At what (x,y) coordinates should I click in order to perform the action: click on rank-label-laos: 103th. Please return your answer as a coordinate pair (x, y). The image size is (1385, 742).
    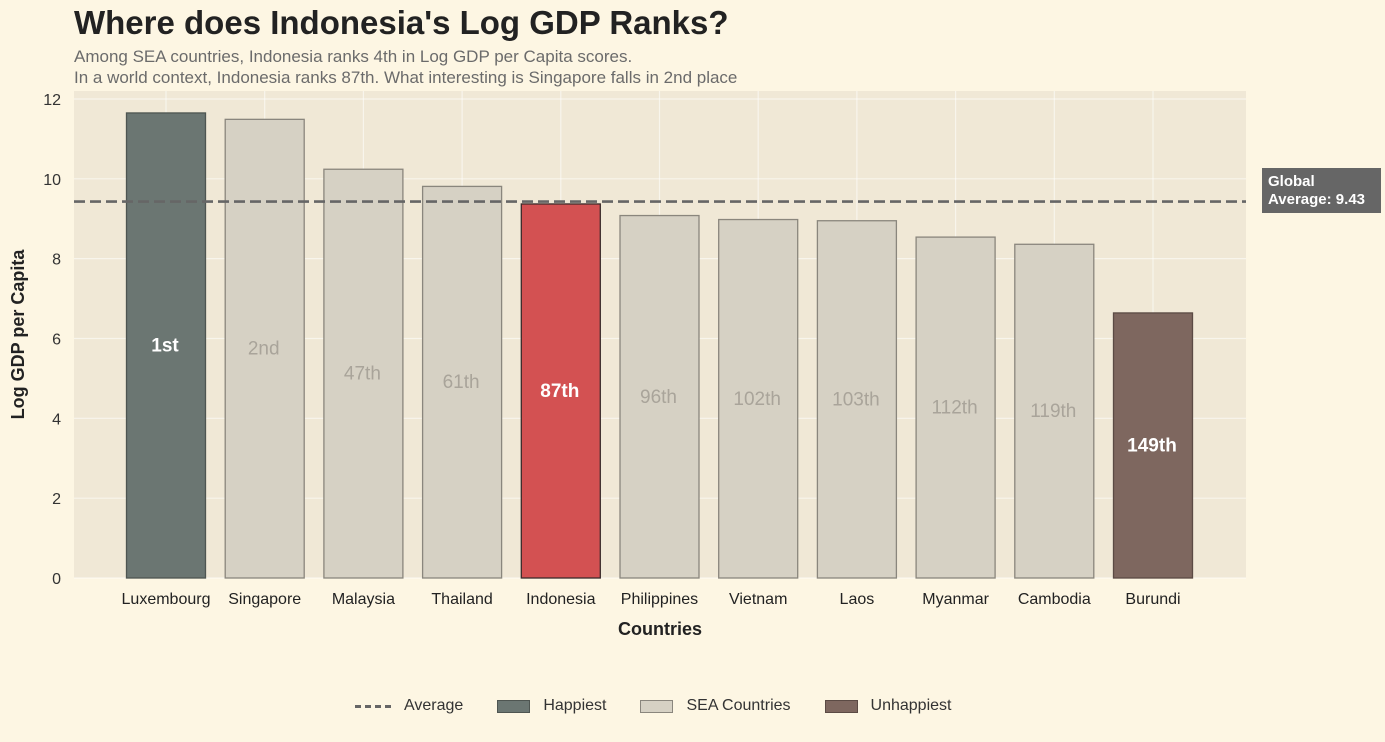
    Looking at the image, I should click on (856, 399).